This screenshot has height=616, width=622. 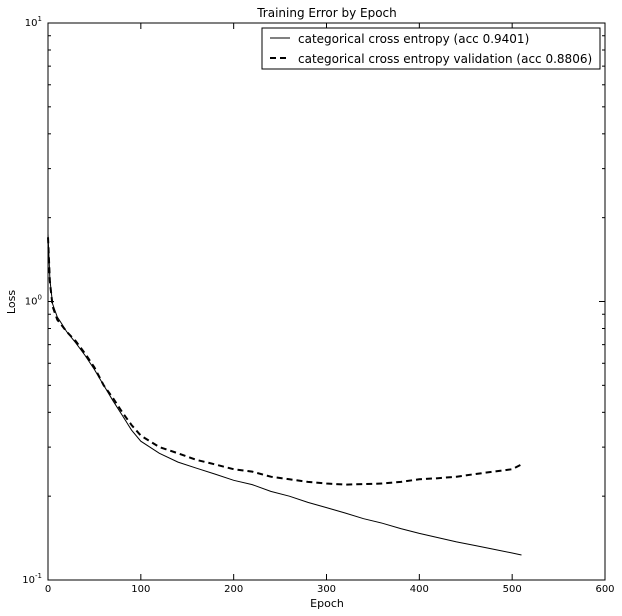 What do you see at coordinates (11, 302) in the screenshot?
I see `y-axis-label: Loss` at bounding box center [11, 302].